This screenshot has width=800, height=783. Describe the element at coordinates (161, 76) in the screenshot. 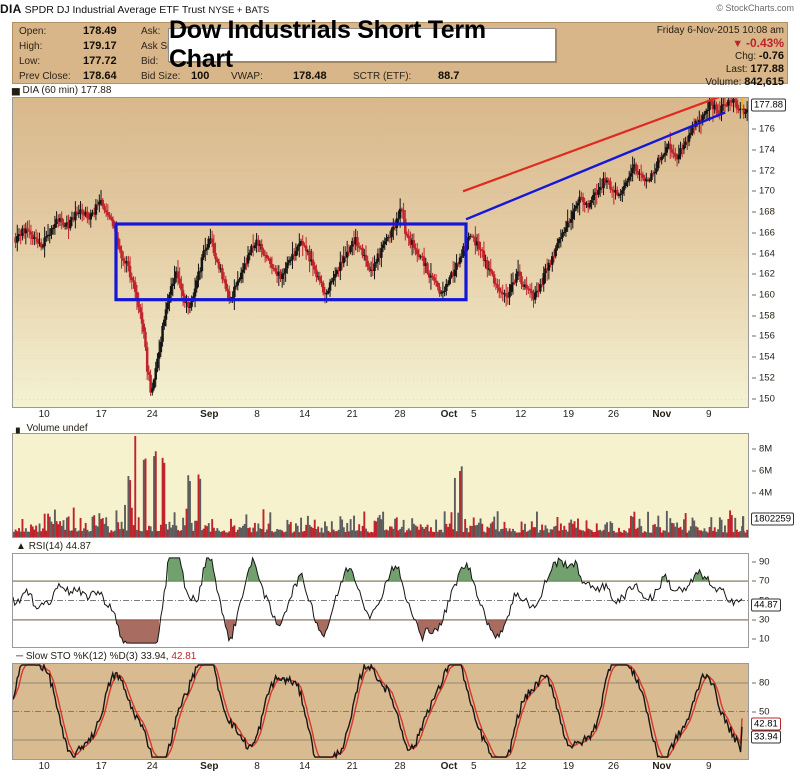

I see `bid-size-label: Bid Size:` at that location.